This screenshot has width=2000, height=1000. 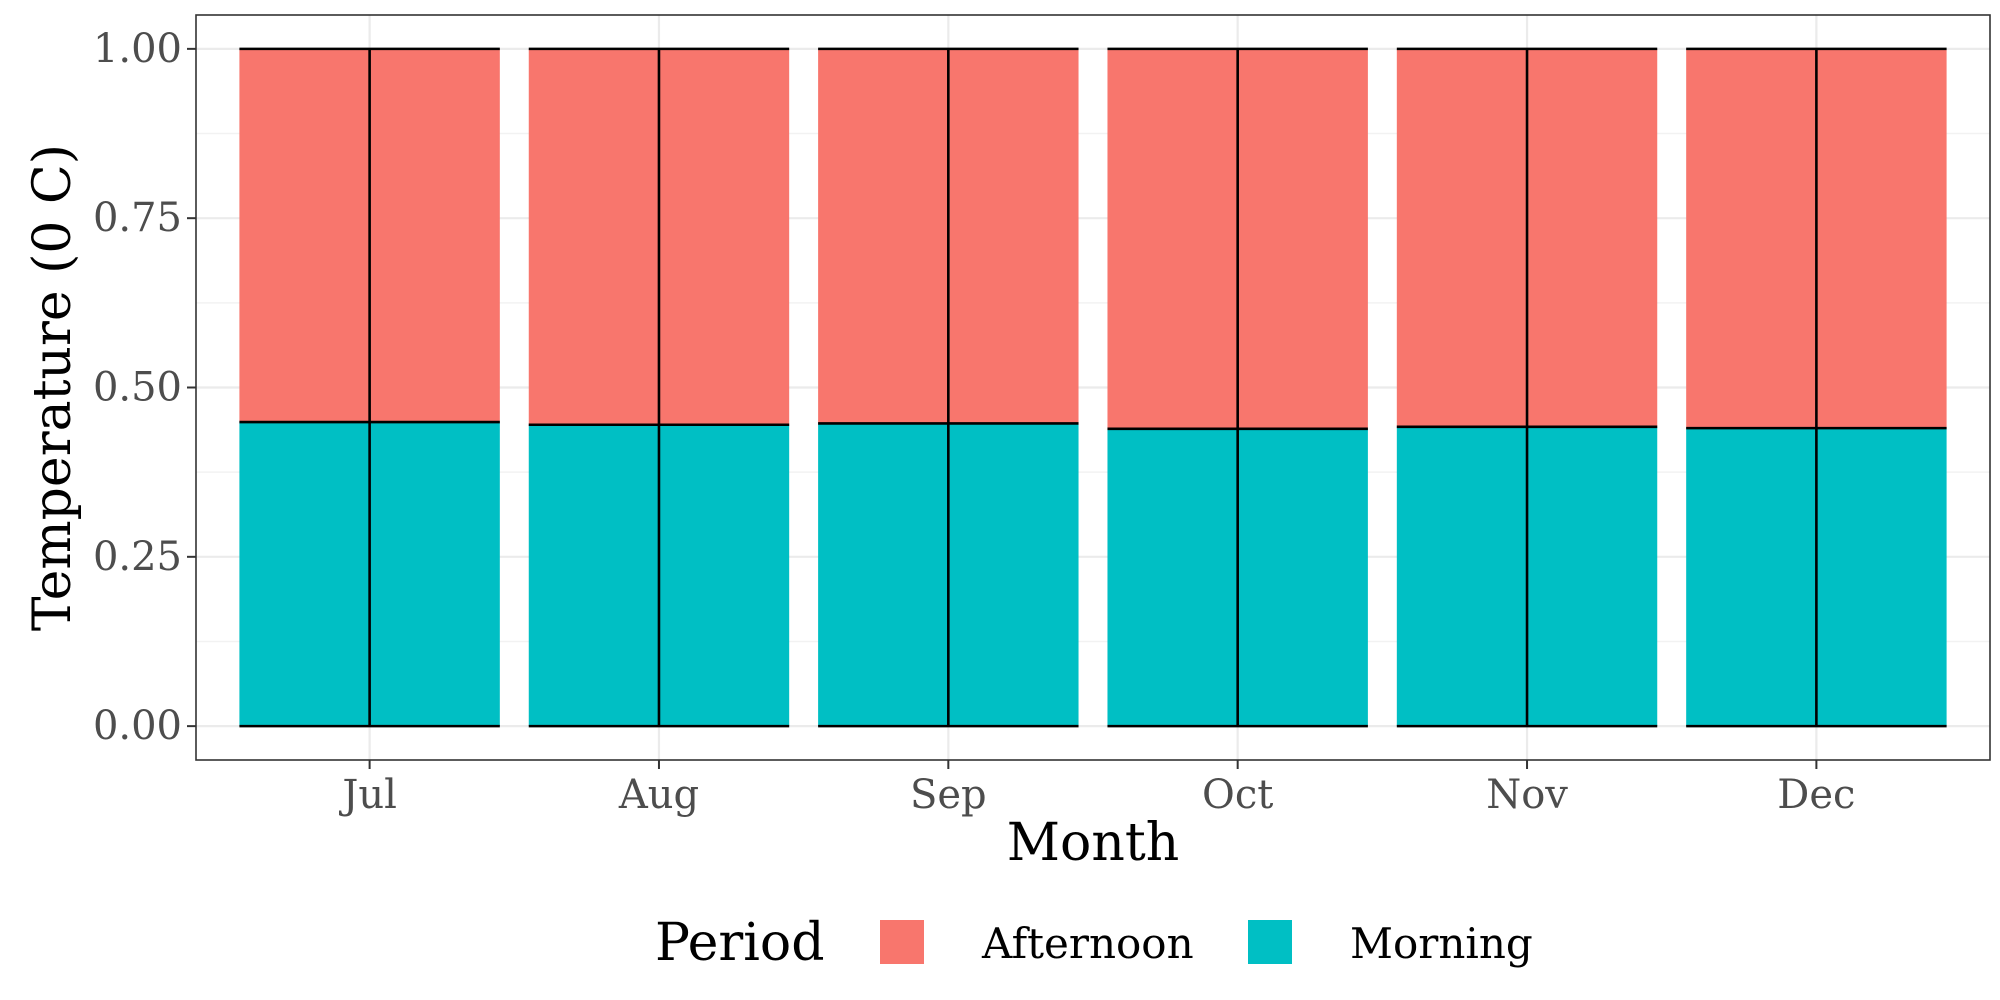 What do you see at coordinates (137, 218) in the screenshot?
I see `y-tick-label: 0.75` at bounding box center [137, 218].